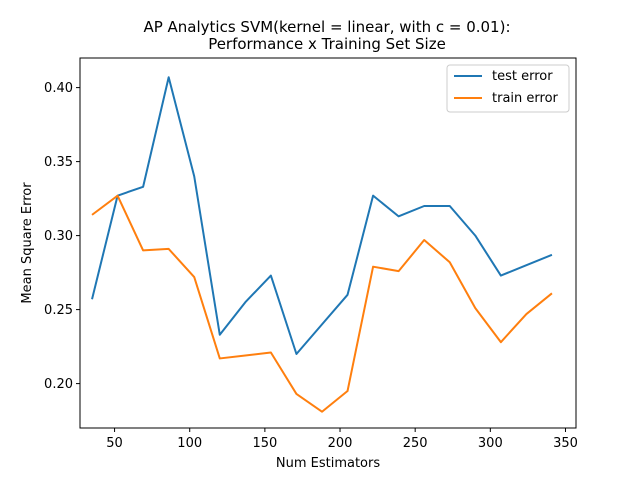 The width and height of the screenshot is (640, 480). I want to click on y-tick-label: 0.30, so click(58, 236).